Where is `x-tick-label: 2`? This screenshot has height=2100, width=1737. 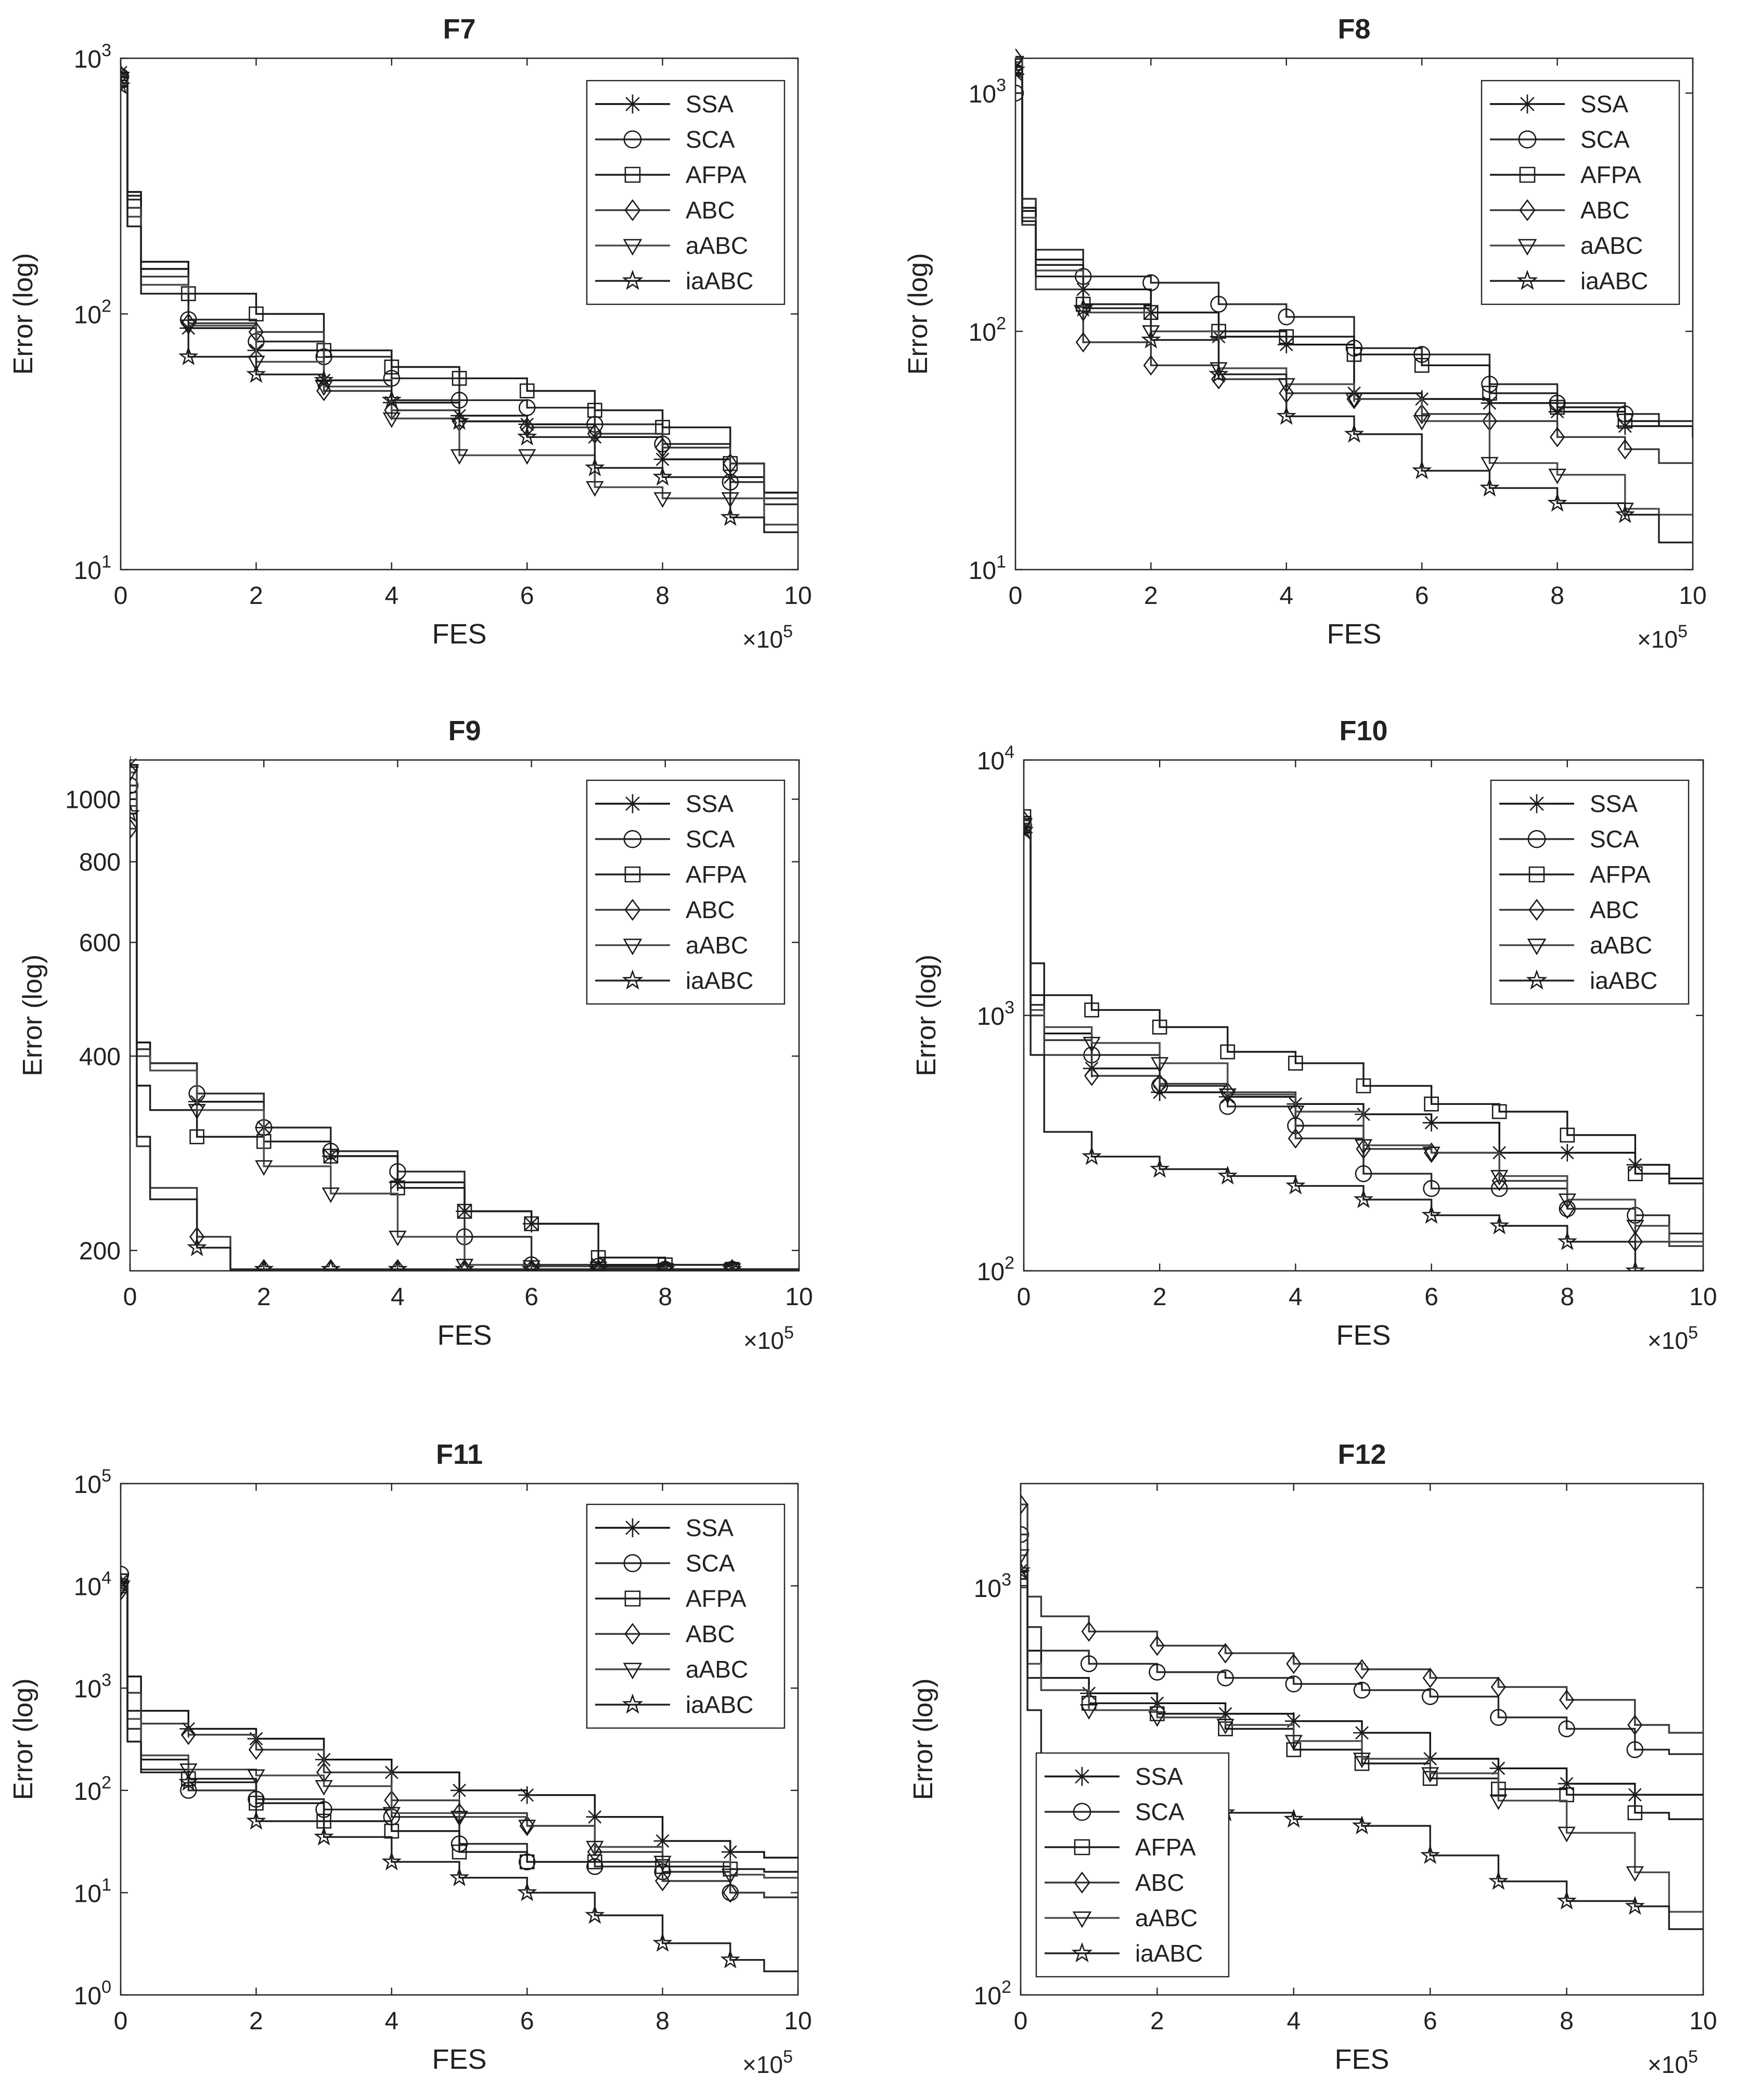
x-tick-label: 2 is located at coordinates (256, 596).